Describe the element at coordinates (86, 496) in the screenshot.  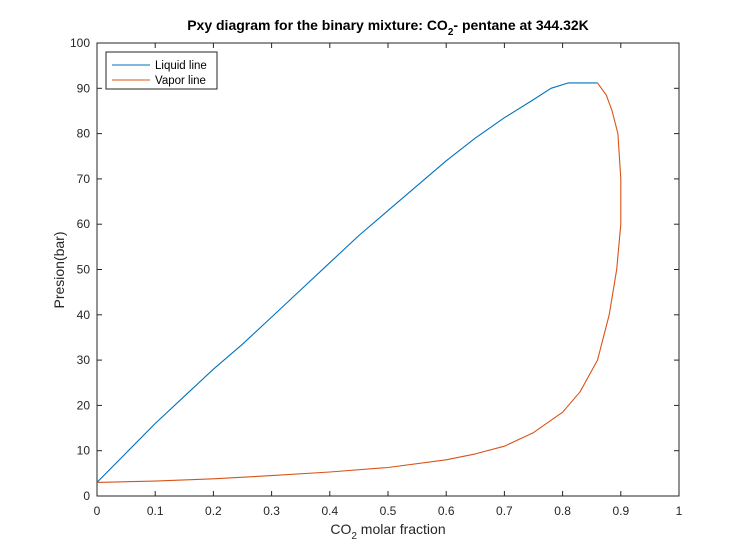
I see `y-tick-label: 0` at that location.